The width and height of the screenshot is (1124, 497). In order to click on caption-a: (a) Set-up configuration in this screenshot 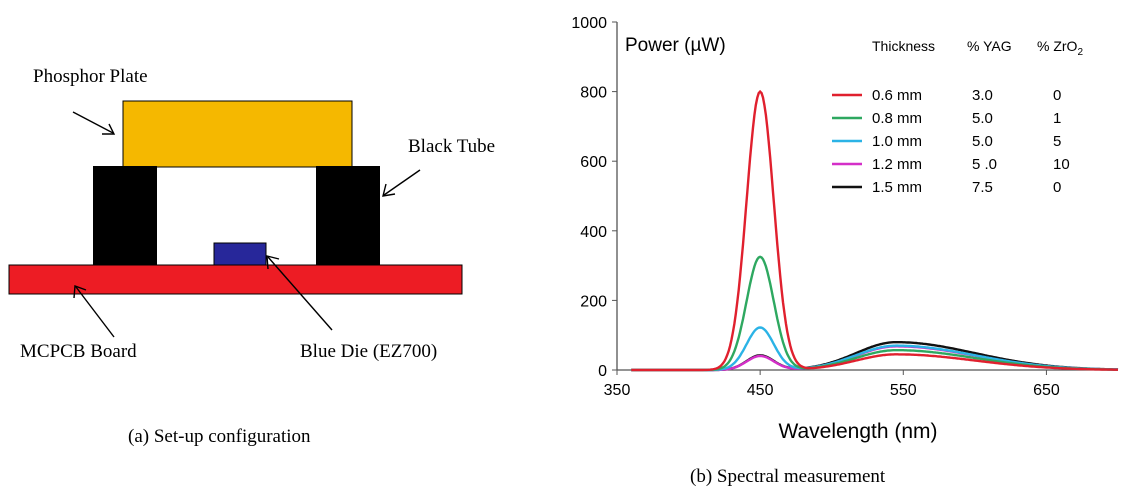, I will do `click(219, 436)`.